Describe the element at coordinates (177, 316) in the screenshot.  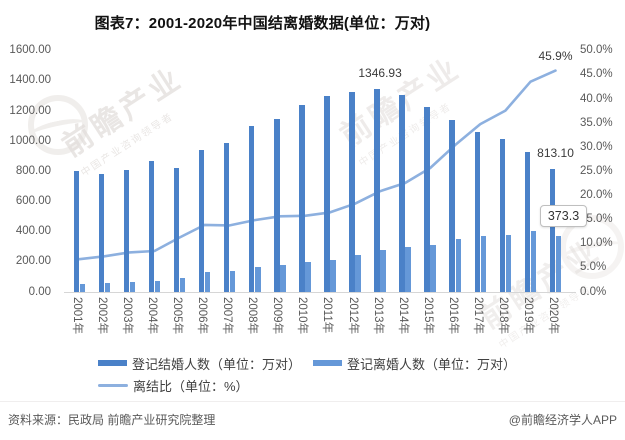
I see `x-axis-label-2005年: 2005年` at that location.